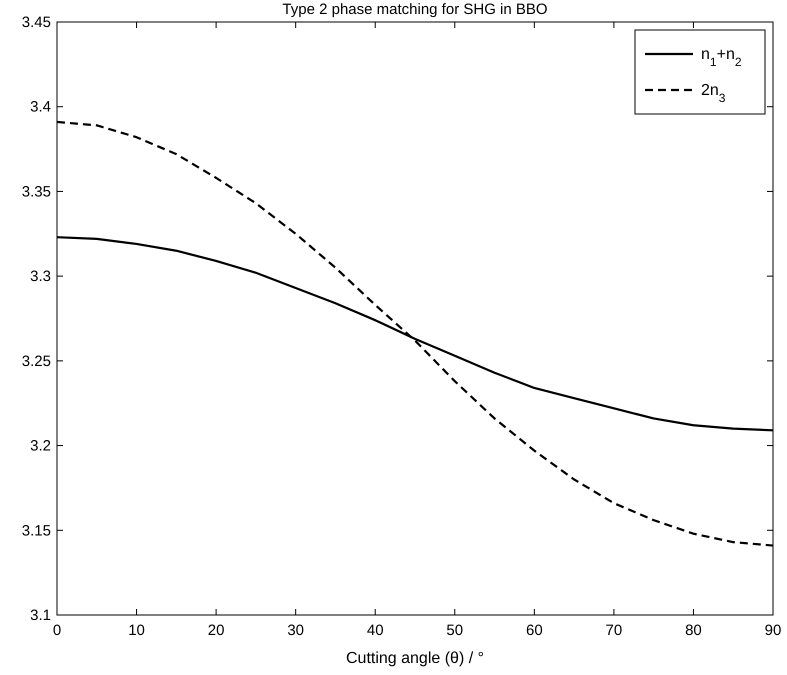  Describe the element at coordinates (36, 531) in the screenshot. I see `y-tick-label: 3.15` at that location.